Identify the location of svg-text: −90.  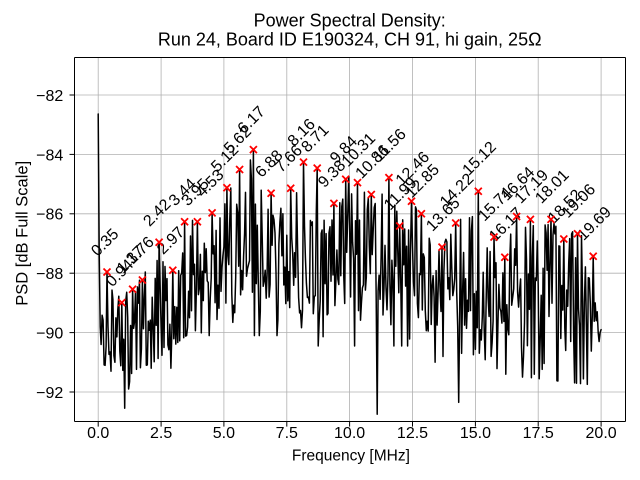
(49, 334).